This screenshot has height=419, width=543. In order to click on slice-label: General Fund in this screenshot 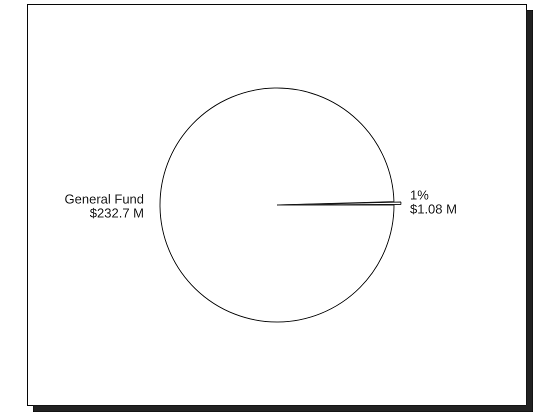, I will do `click(104, 199)`.